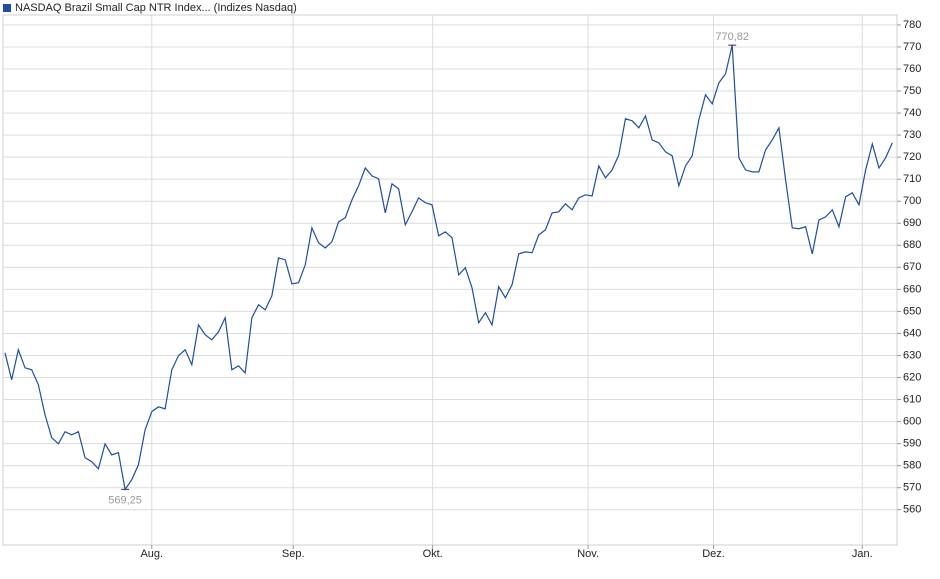  I want to click on y-tick-label: 710, so click(912, 179).